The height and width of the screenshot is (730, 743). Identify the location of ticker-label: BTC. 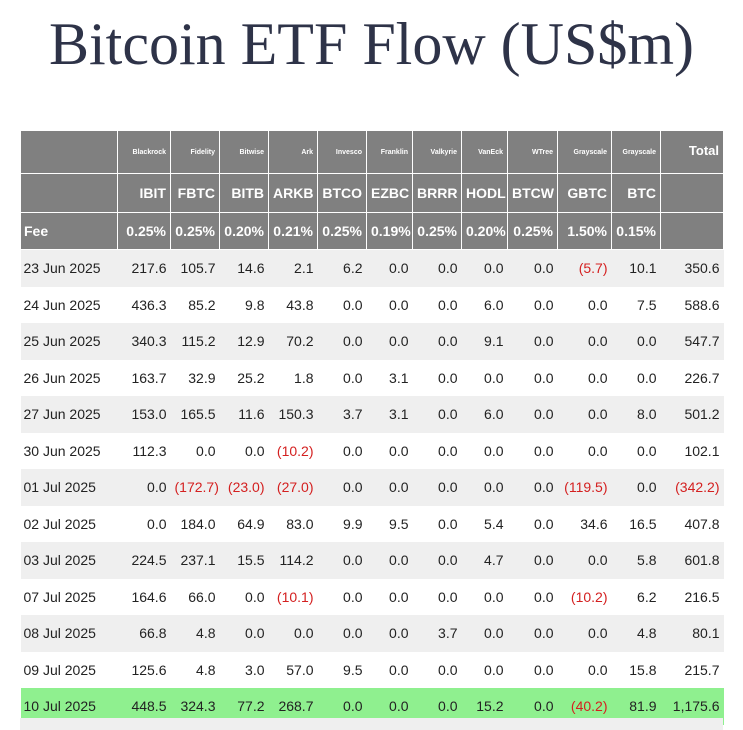
(636, 193).